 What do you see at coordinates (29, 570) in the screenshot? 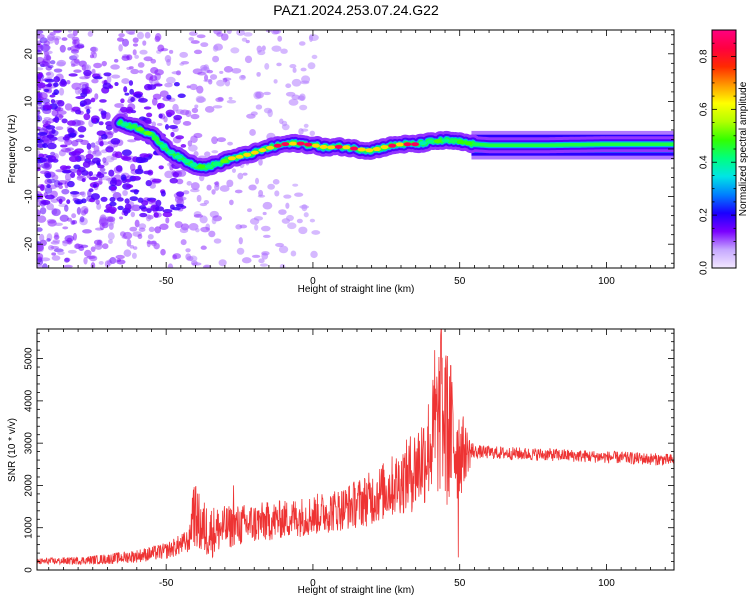
I see `snr-y-tick-label: 0` at bounding box center [29, 570].